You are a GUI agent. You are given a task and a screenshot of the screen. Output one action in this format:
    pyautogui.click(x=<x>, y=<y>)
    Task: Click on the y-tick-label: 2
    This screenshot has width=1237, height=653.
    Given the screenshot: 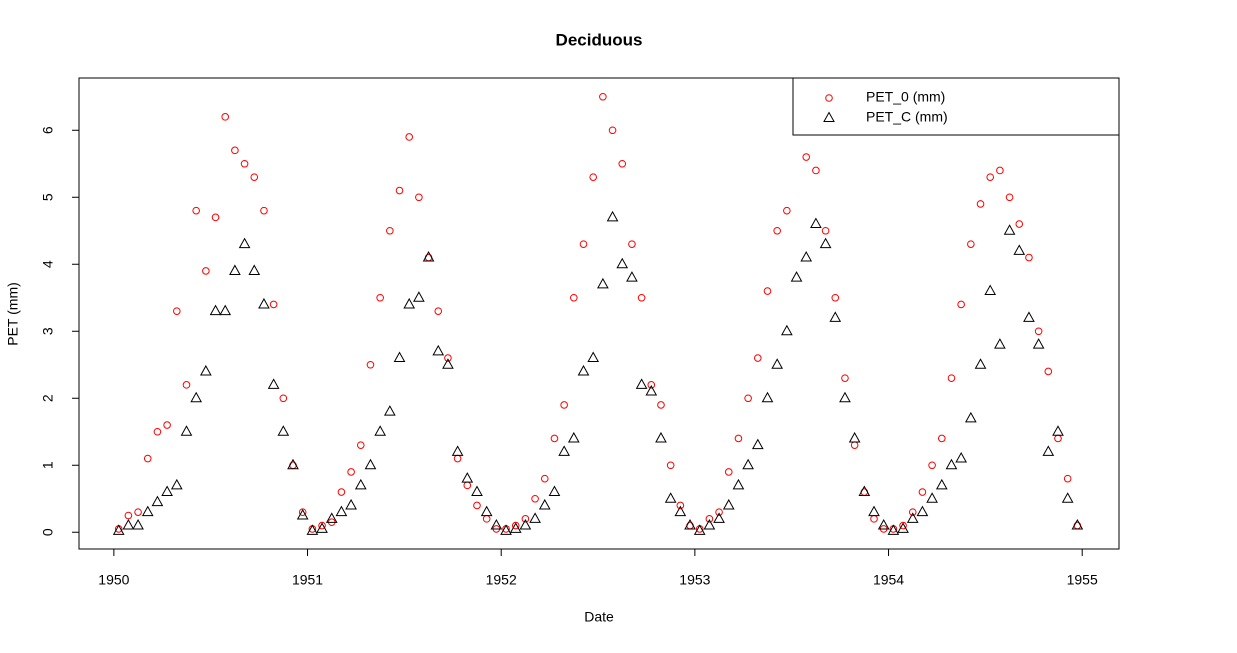 What is the action you would take?
    pyautogui.click(x=48, y=398)
    